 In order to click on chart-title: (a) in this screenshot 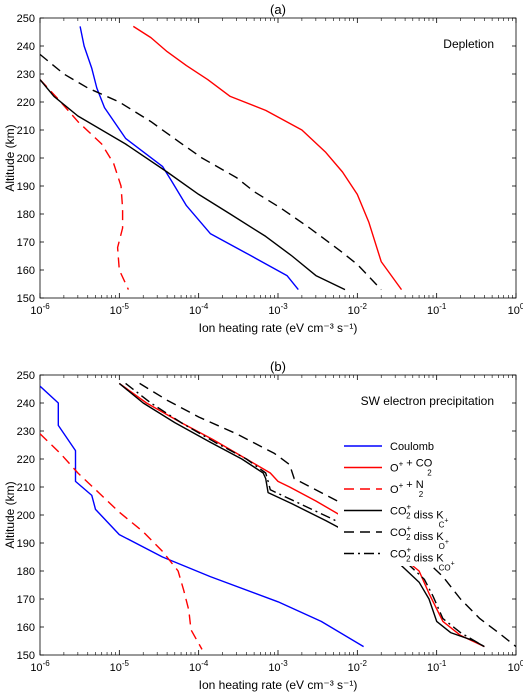, I will do `click(278, 9)`.